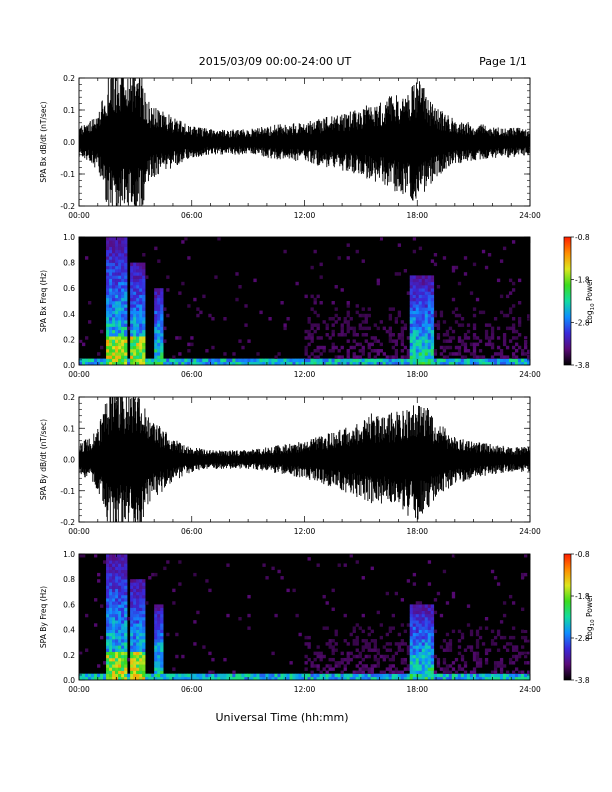  I want to click on bx-spectrogram-cells, so click(304, 301).